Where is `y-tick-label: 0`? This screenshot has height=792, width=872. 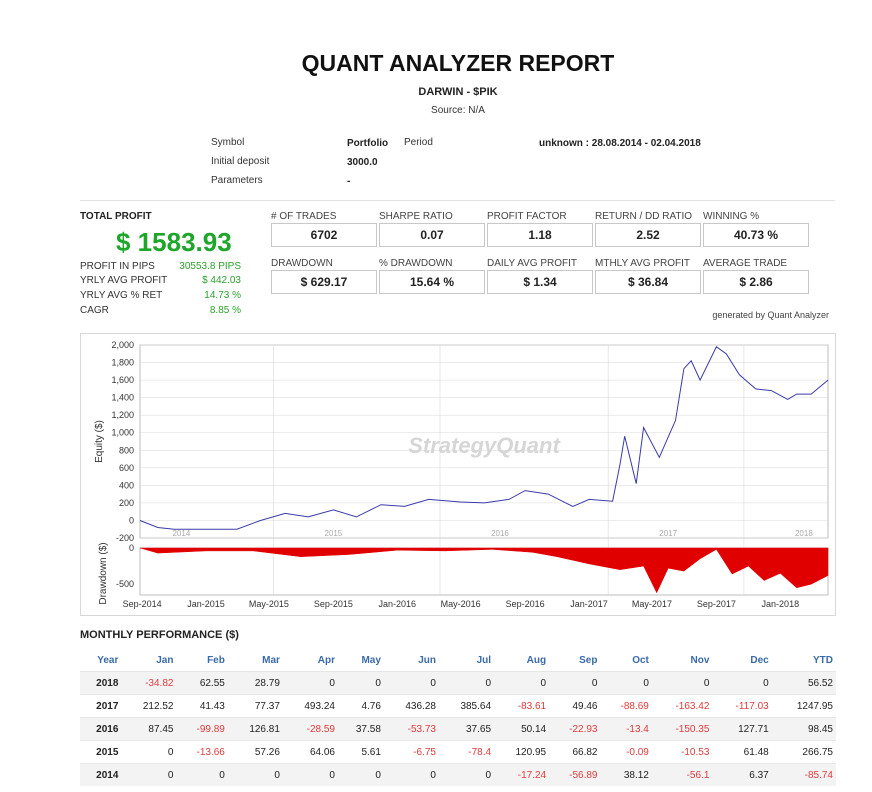 y-tick-label: 0 is located at coordinates (131, 520).